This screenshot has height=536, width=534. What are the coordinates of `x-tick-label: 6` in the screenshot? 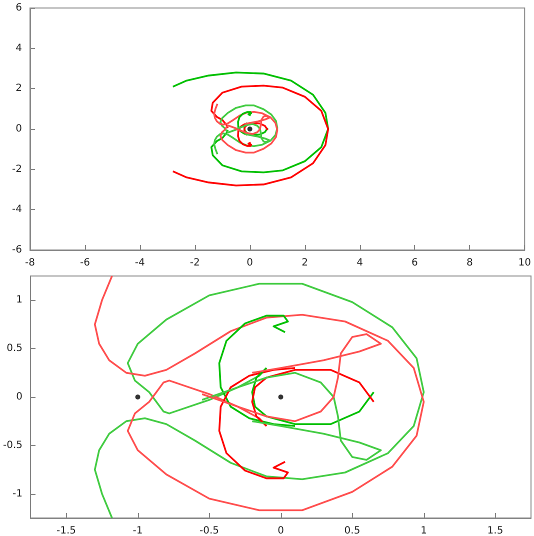 It's located at (415, 263).